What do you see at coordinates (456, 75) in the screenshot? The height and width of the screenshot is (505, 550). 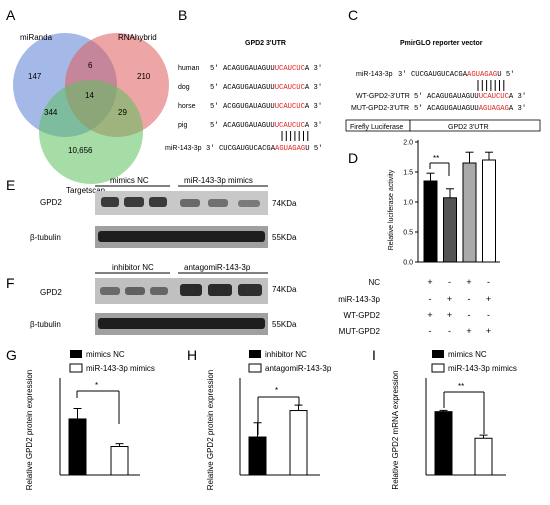 I see `seq-mirna-c: 3' CUCGAUGUCACGAAGUAGAGU 5'` at bounding box center [456, 75].